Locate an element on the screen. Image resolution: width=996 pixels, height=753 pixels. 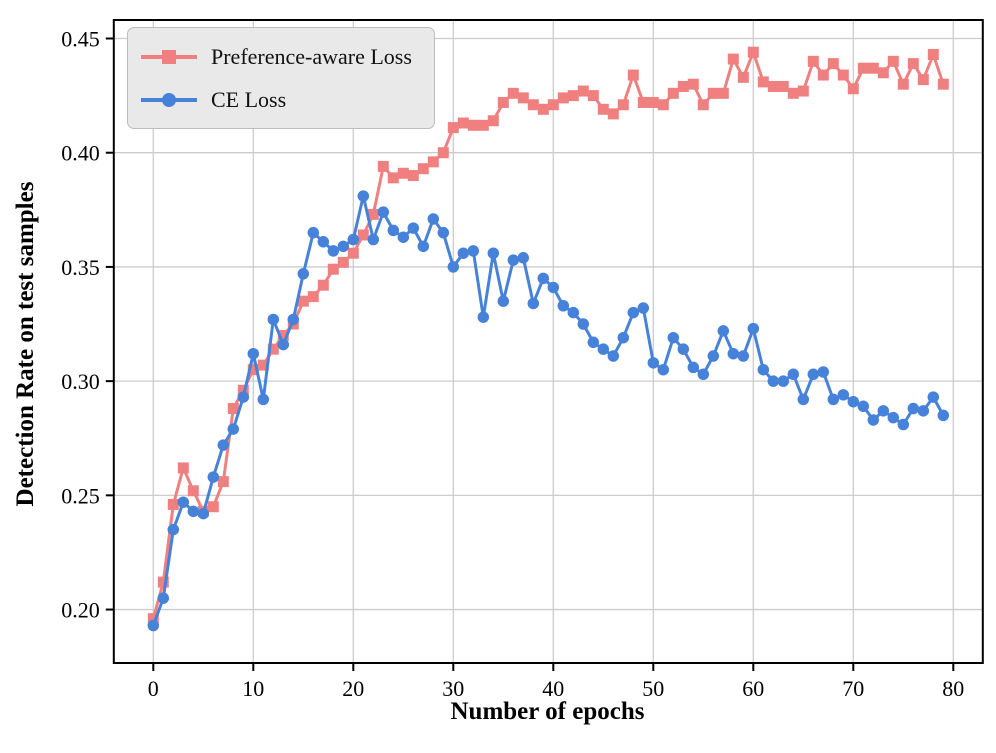
x-axis-label: Number of epochs is located at coordinates (547, 711).